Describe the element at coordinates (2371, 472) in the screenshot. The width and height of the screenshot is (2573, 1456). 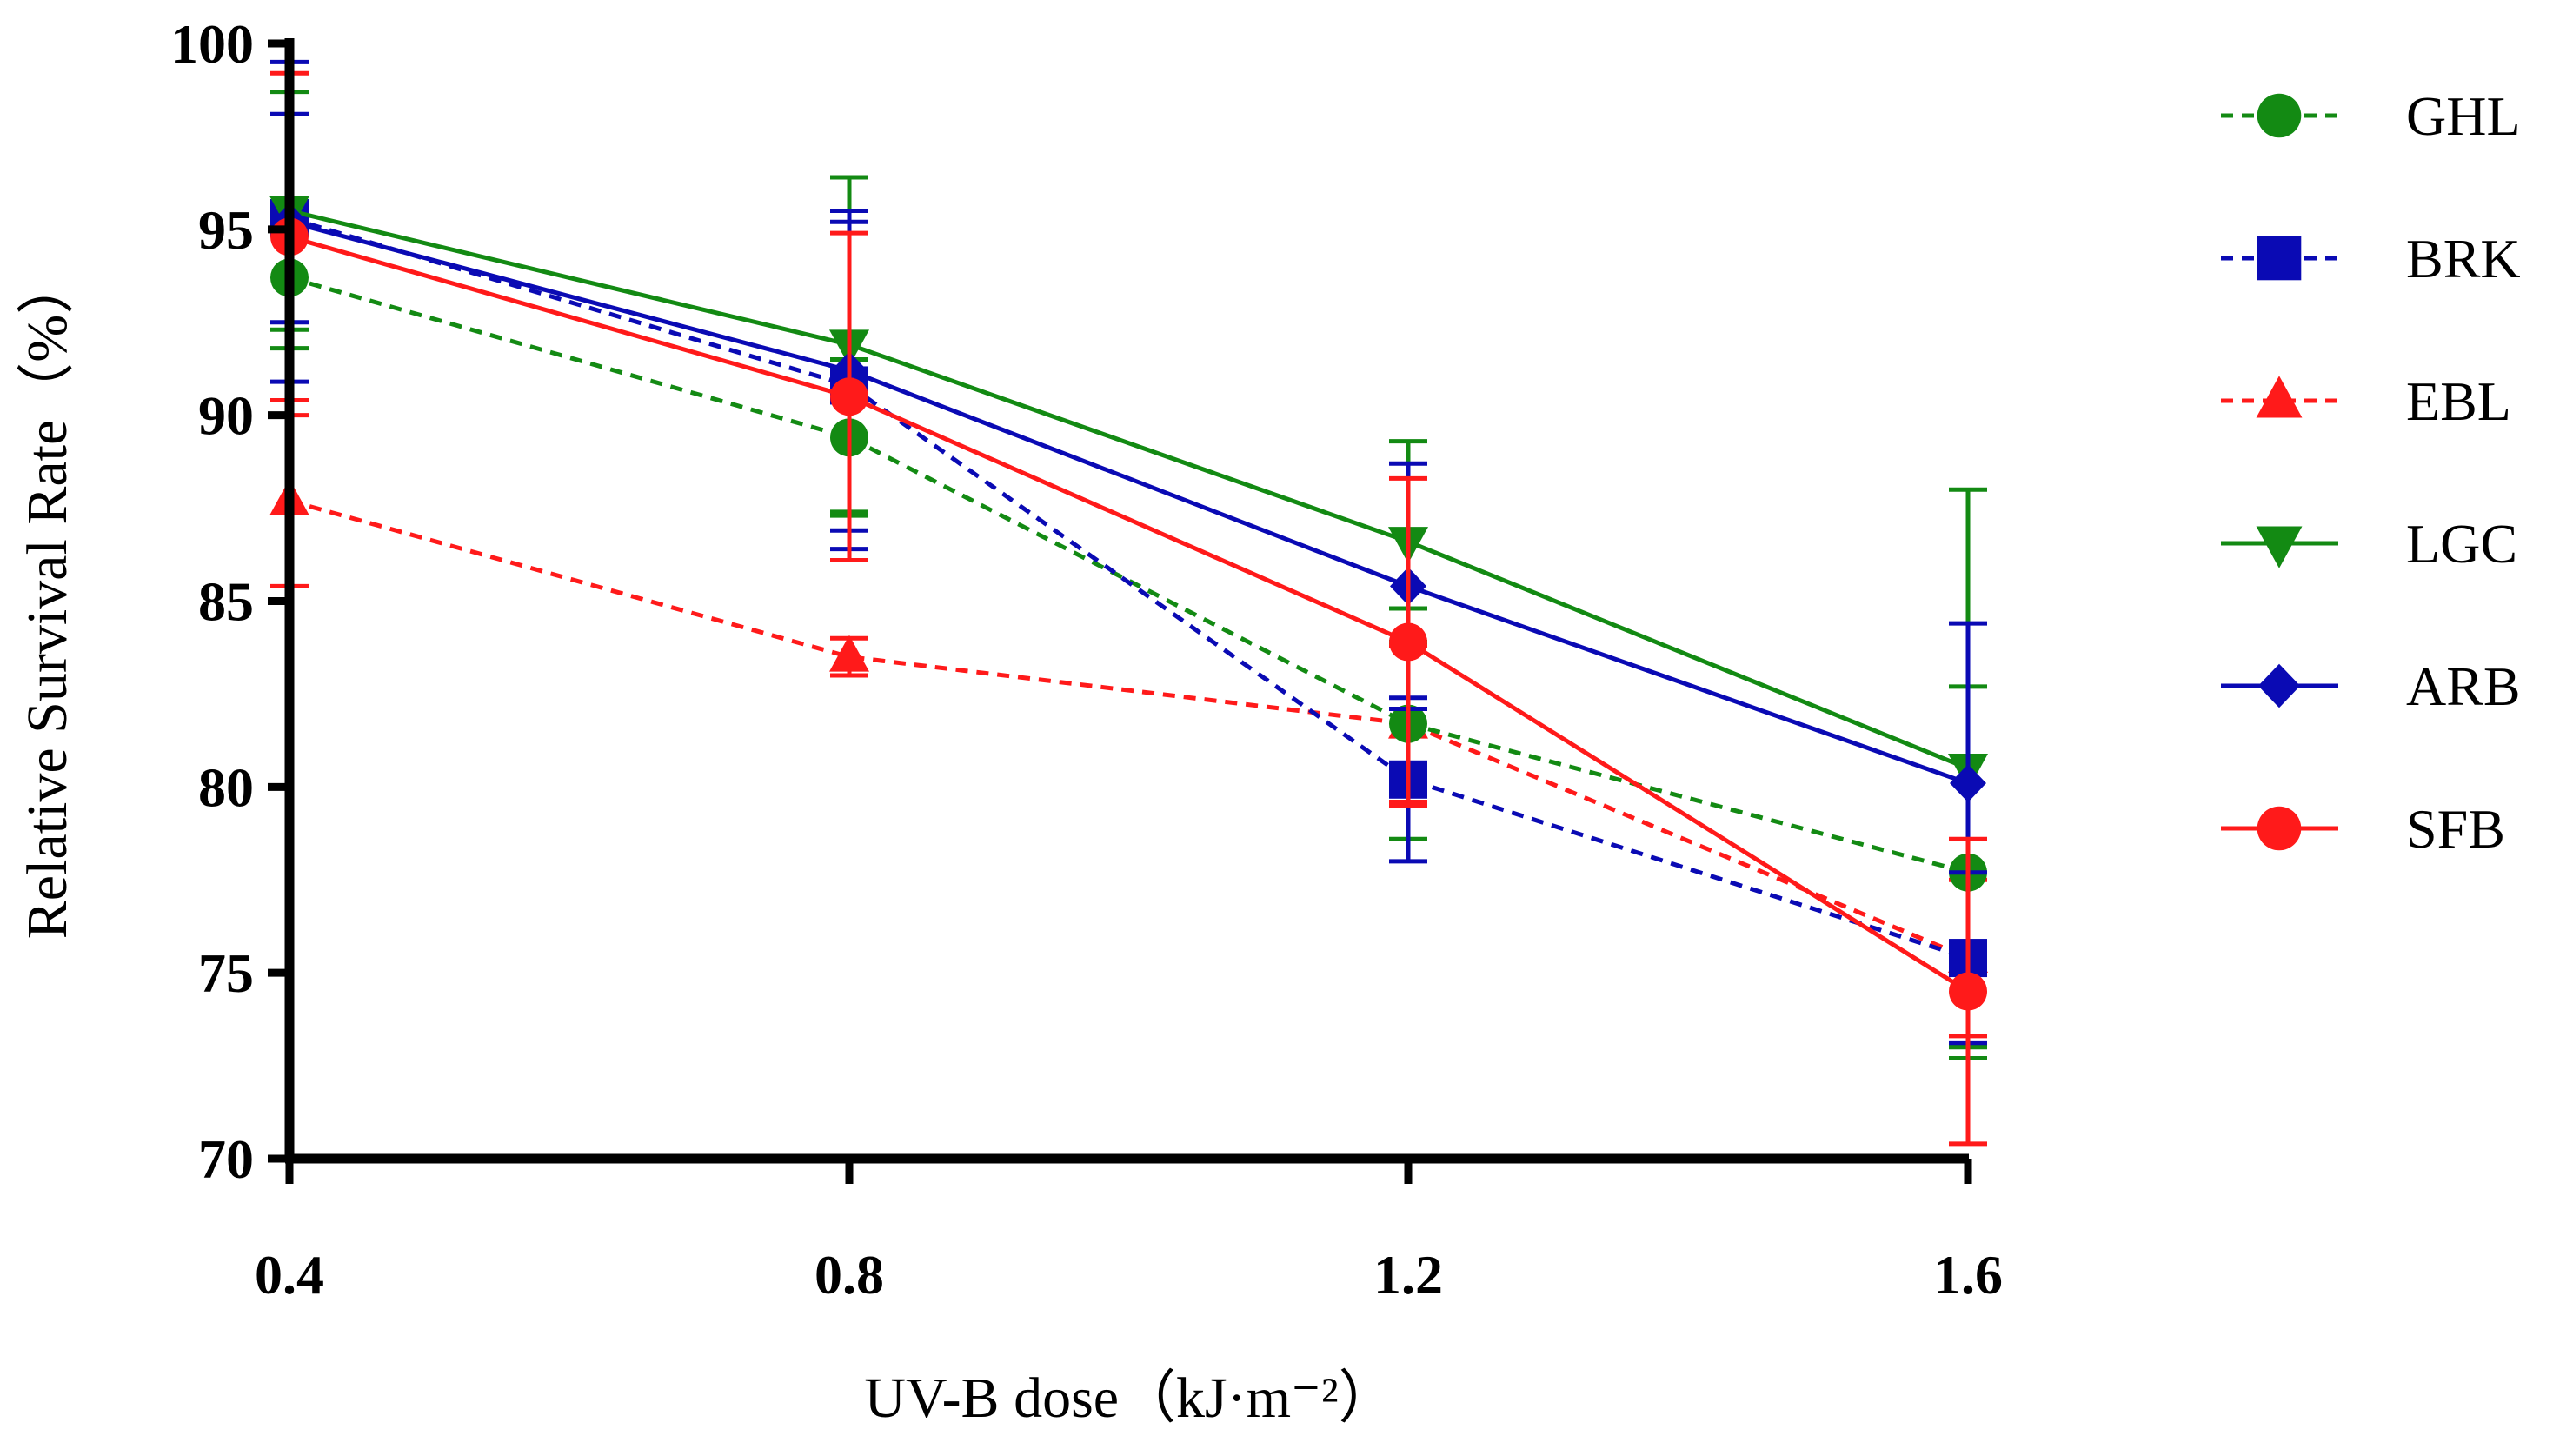
I see `legend: GHL BRK EBL LGC ARB SFB` at that location.